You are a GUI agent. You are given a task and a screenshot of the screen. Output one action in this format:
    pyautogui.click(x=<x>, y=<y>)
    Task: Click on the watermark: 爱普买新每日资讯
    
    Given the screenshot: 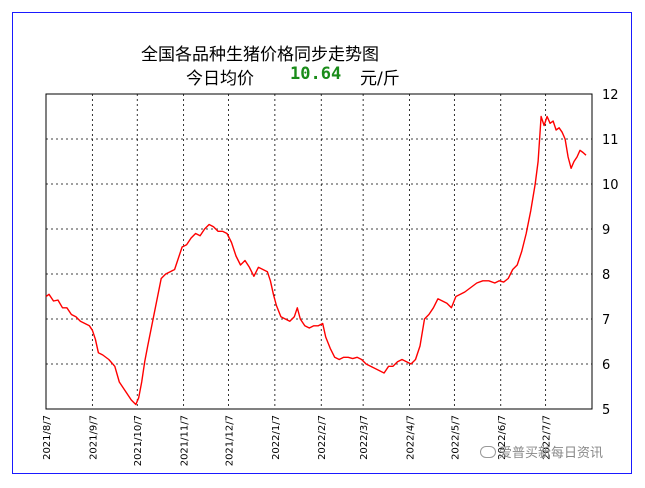 What is the action you would take?
    pyautogui.click(x=541, y=451)
    